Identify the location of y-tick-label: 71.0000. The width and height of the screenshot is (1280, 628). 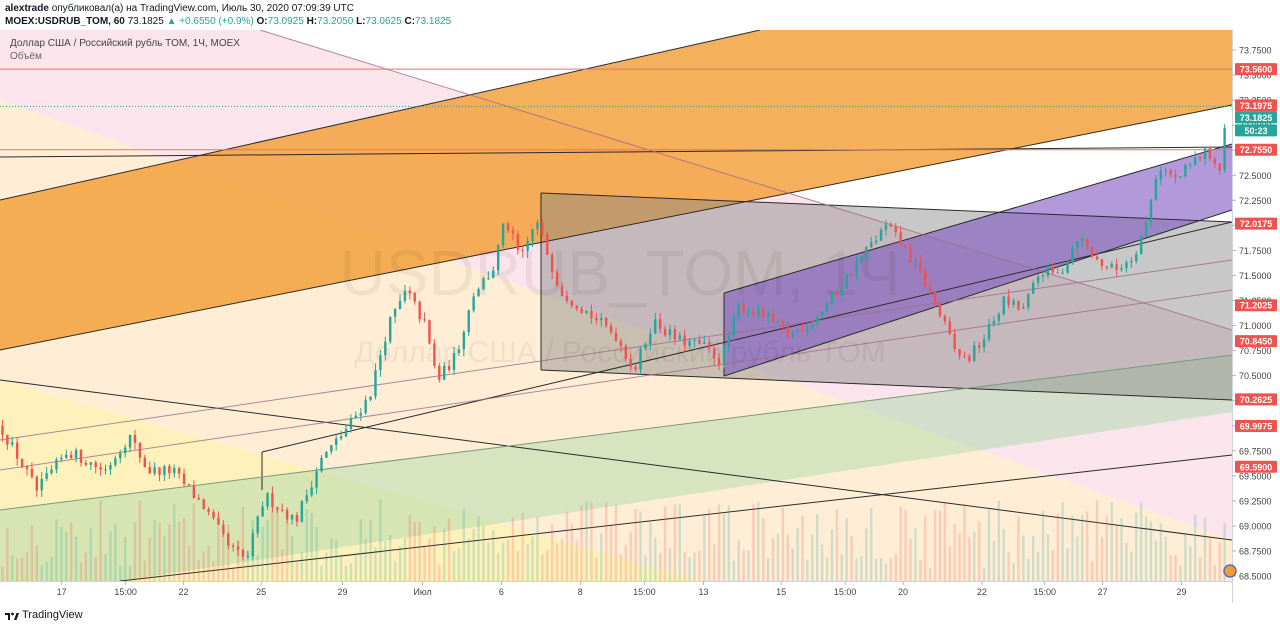
(1255, 326).